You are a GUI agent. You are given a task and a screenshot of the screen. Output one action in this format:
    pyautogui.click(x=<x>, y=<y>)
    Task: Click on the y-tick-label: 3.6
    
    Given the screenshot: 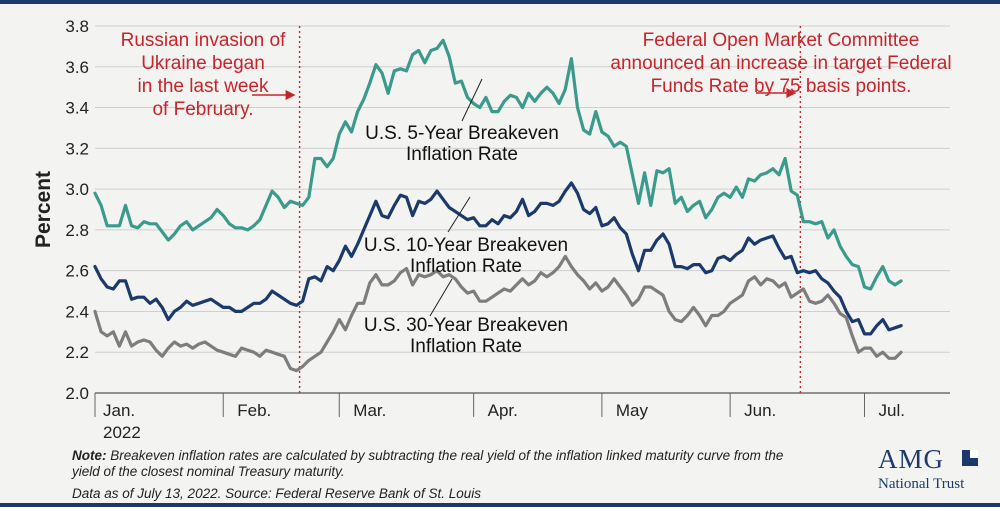 What is the action you would take?
    pyautogui.click(x=77, y=67)
    